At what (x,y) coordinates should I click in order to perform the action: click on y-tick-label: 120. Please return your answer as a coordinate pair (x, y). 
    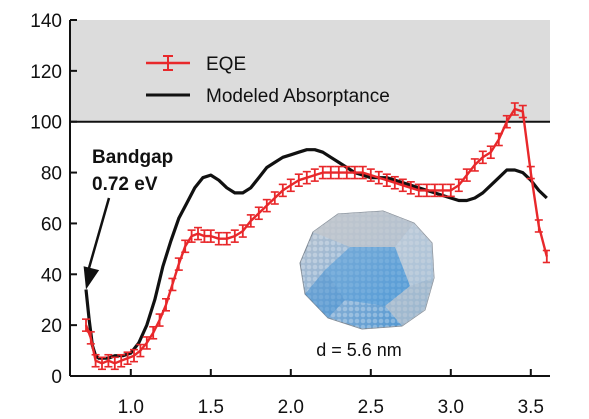
    Looking at the image, I should click on (46, 72).